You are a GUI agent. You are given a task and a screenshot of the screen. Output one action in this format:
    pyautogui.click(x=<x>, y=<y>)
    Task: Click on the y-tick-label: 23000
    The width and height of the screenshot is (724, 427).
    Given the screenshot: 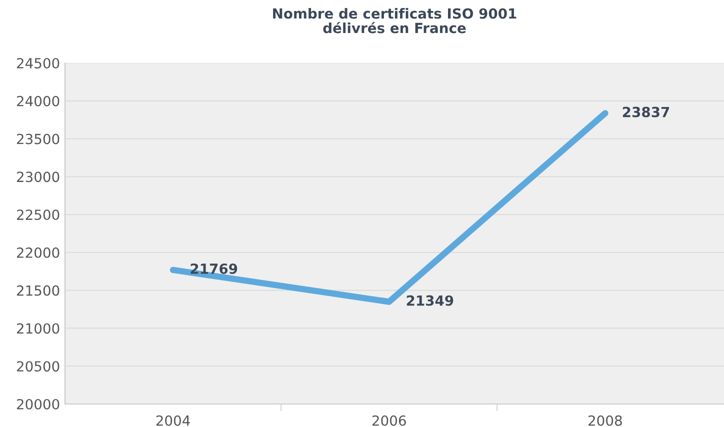 What is the action you would take?
    pyautogui.click(x=38, y=177)
    